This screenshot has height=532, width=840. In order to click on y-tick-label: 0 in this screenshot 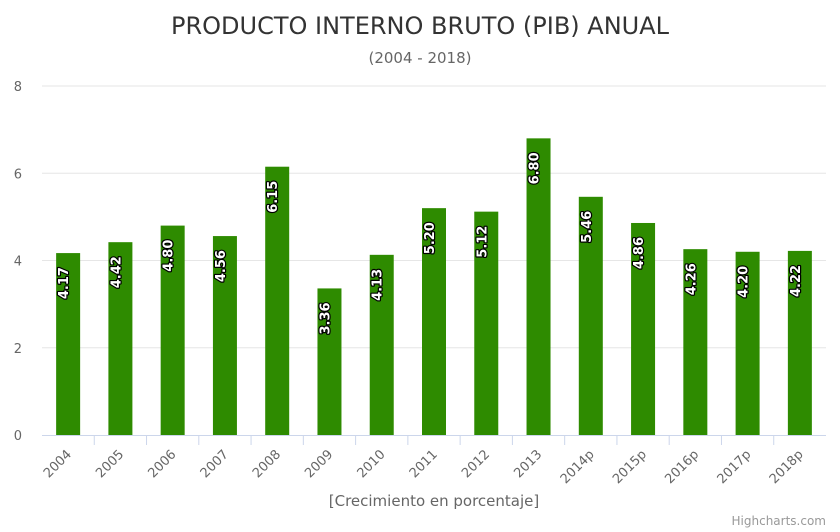, I will do `click(18, 436)`.